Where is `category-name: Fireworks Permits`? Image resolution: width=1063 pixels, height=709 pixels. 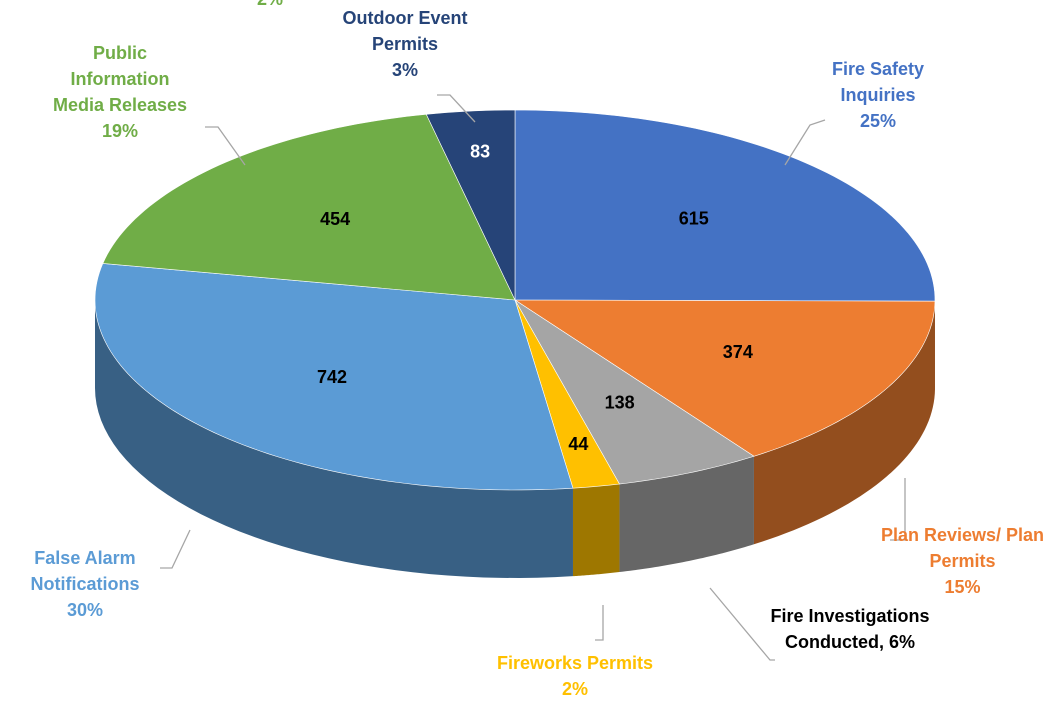
category-name: Fireworks Permits is located at coordinates (575, 663).